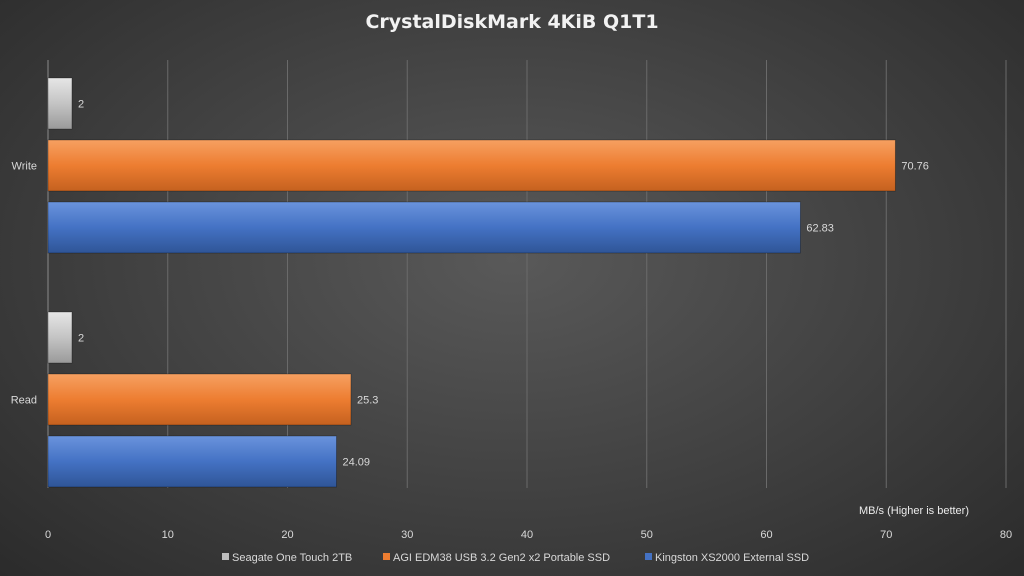 The height and width of the screenshot is (576, 1024). What do you see at coordinates (24, 401) in the screenshot?
I see `category-label-read: Read` at bounding box center [24, 401].